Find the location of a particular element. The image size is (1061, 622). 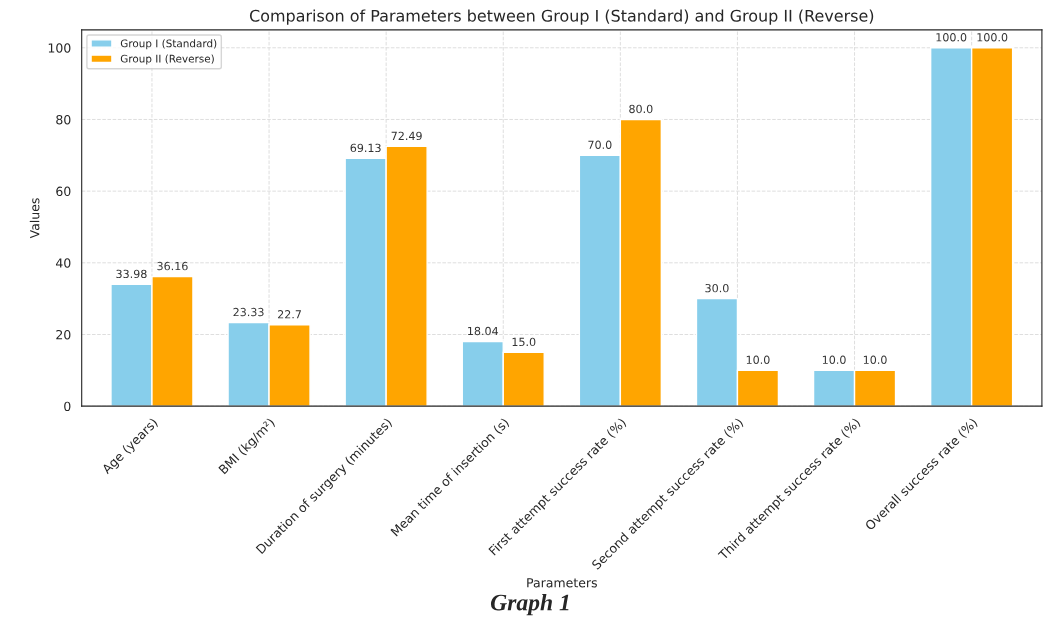

data-label: 18.04 is located at coordinates (483, 331).